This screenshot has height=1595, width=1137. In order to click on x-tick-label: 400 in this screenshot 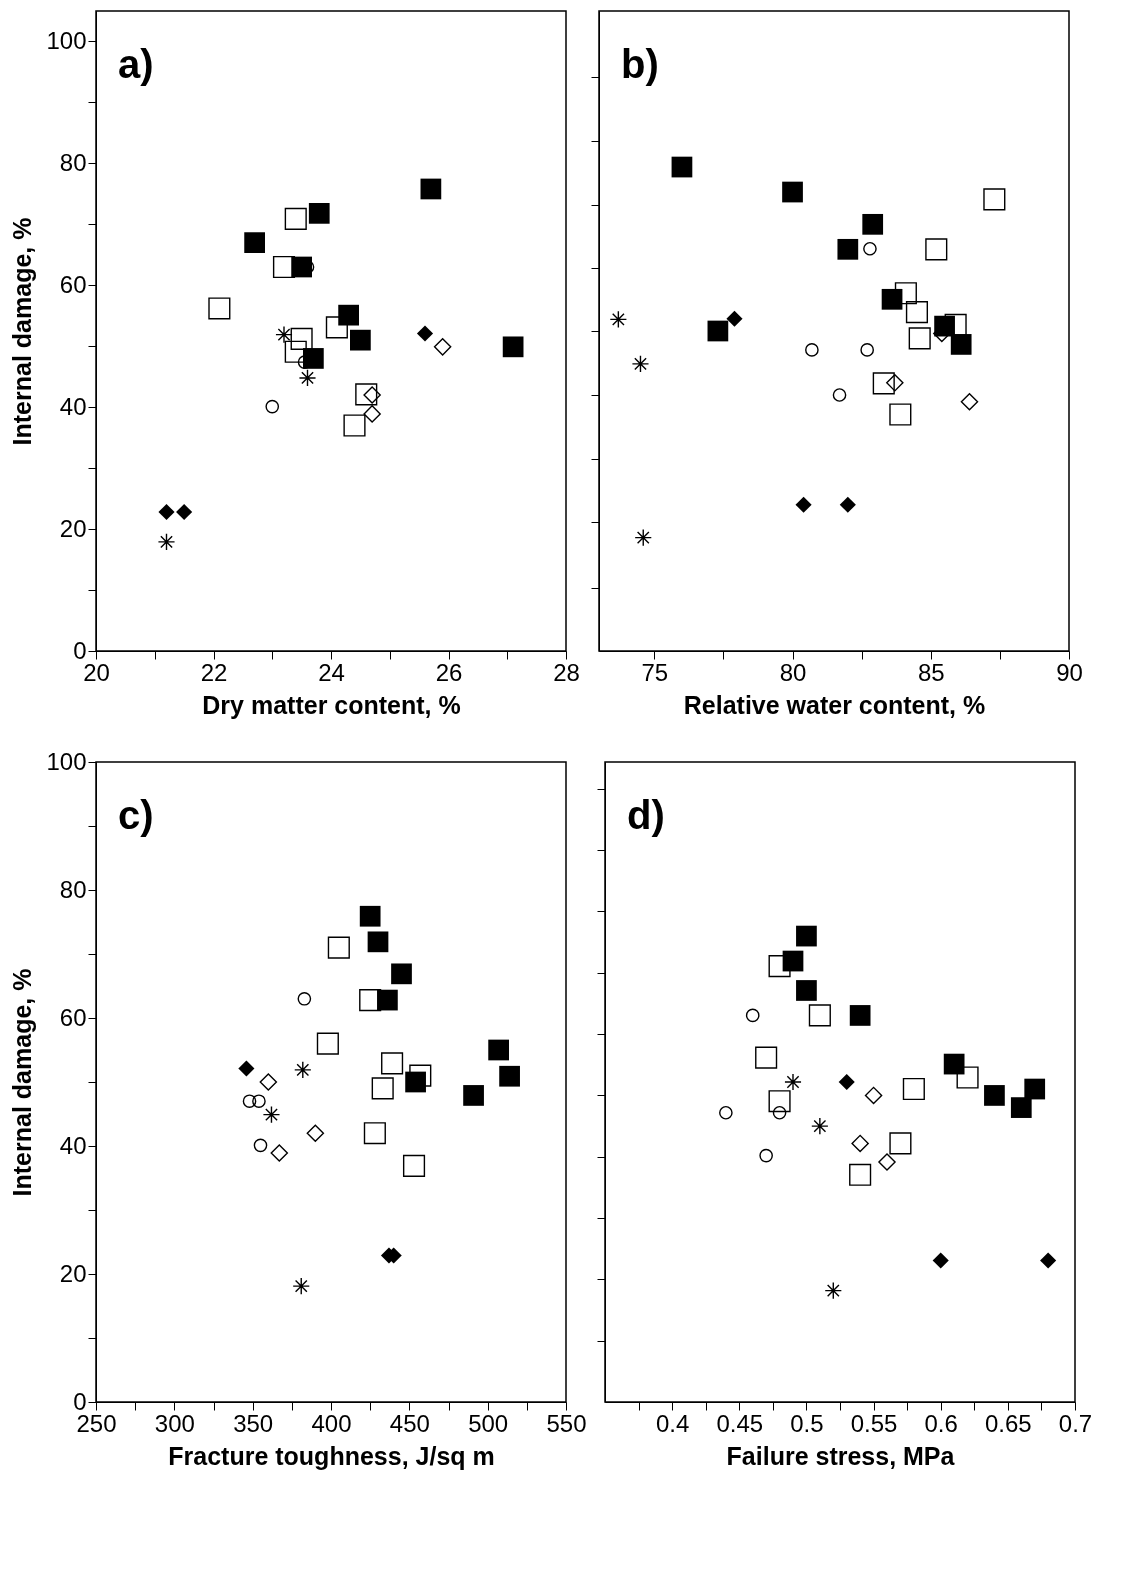, I will do `click(331, 1423)`.